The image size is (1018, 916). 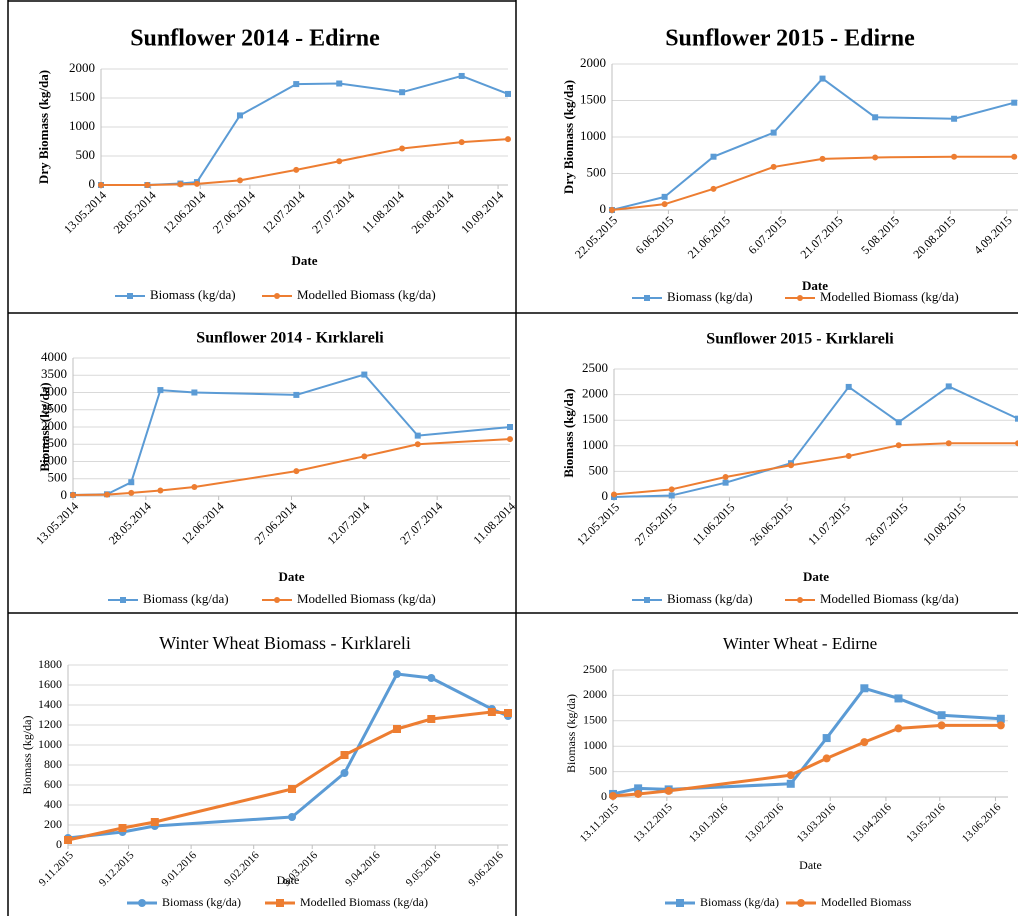 I want to click on y-tick-label: 3000, so click(x=54, y=390).